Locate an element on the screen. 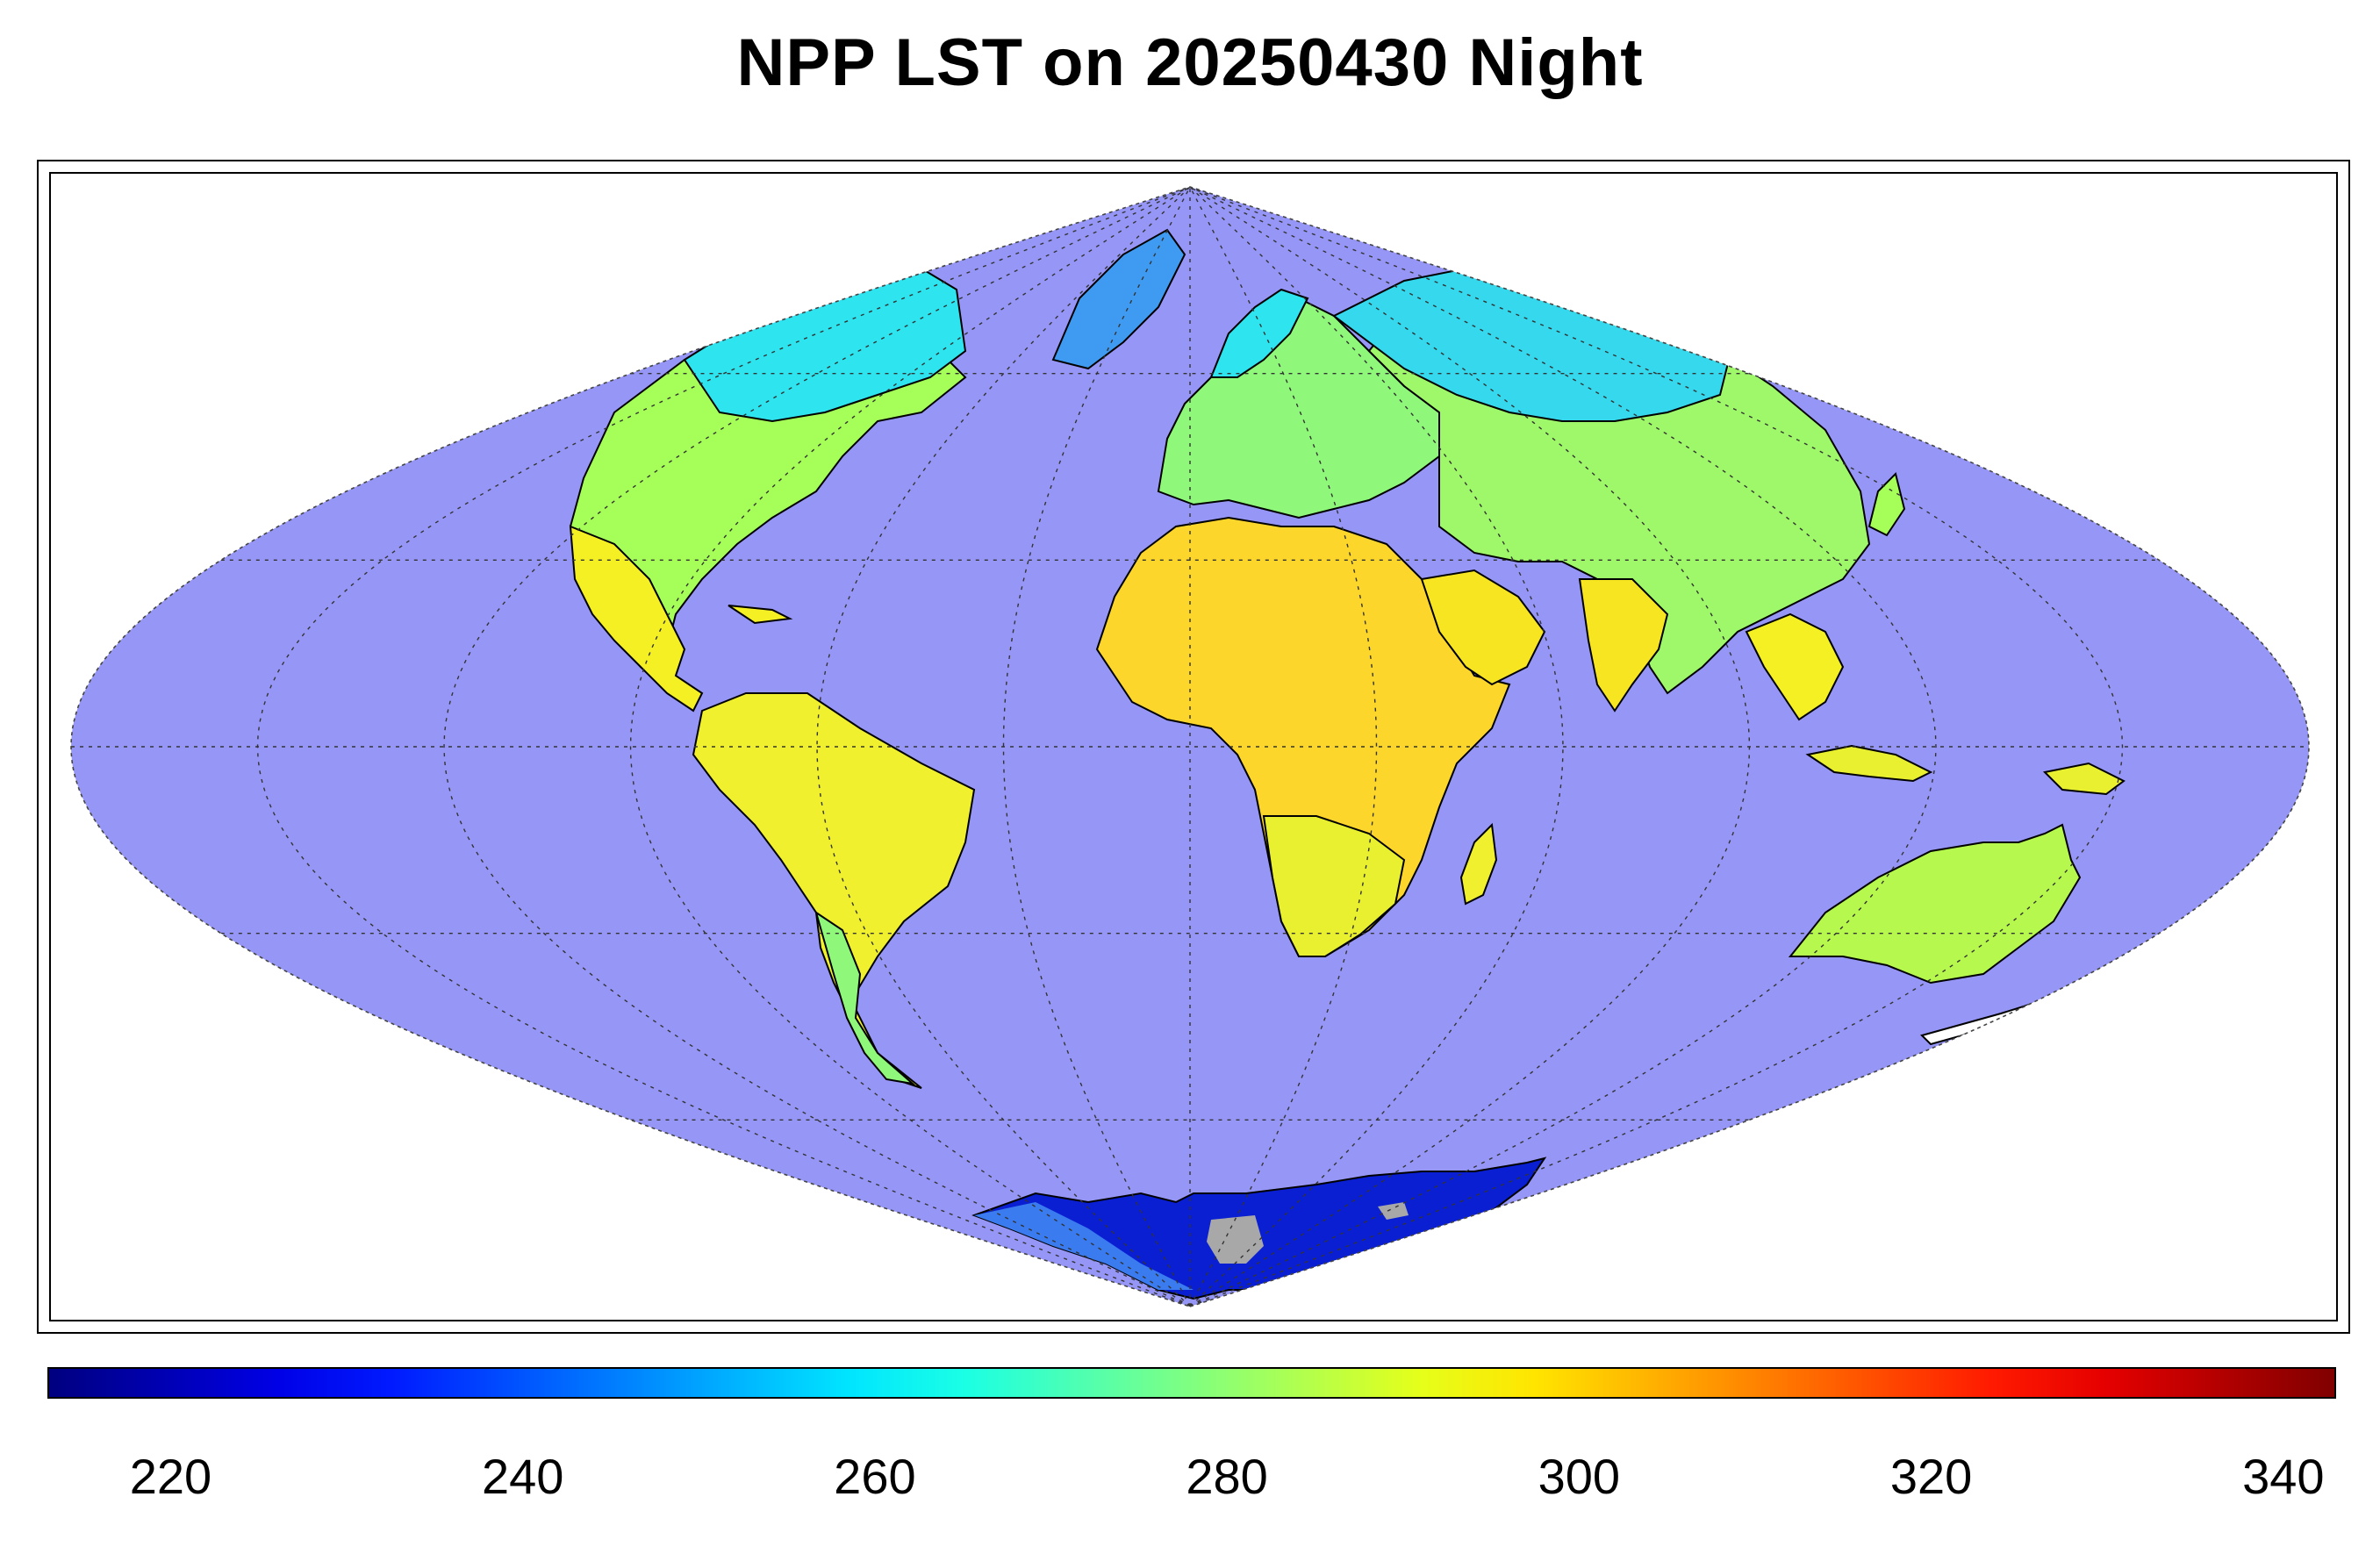 This screenshot has width=2380, height=1554. land-indonesia is located at coordinates (1869, 763).